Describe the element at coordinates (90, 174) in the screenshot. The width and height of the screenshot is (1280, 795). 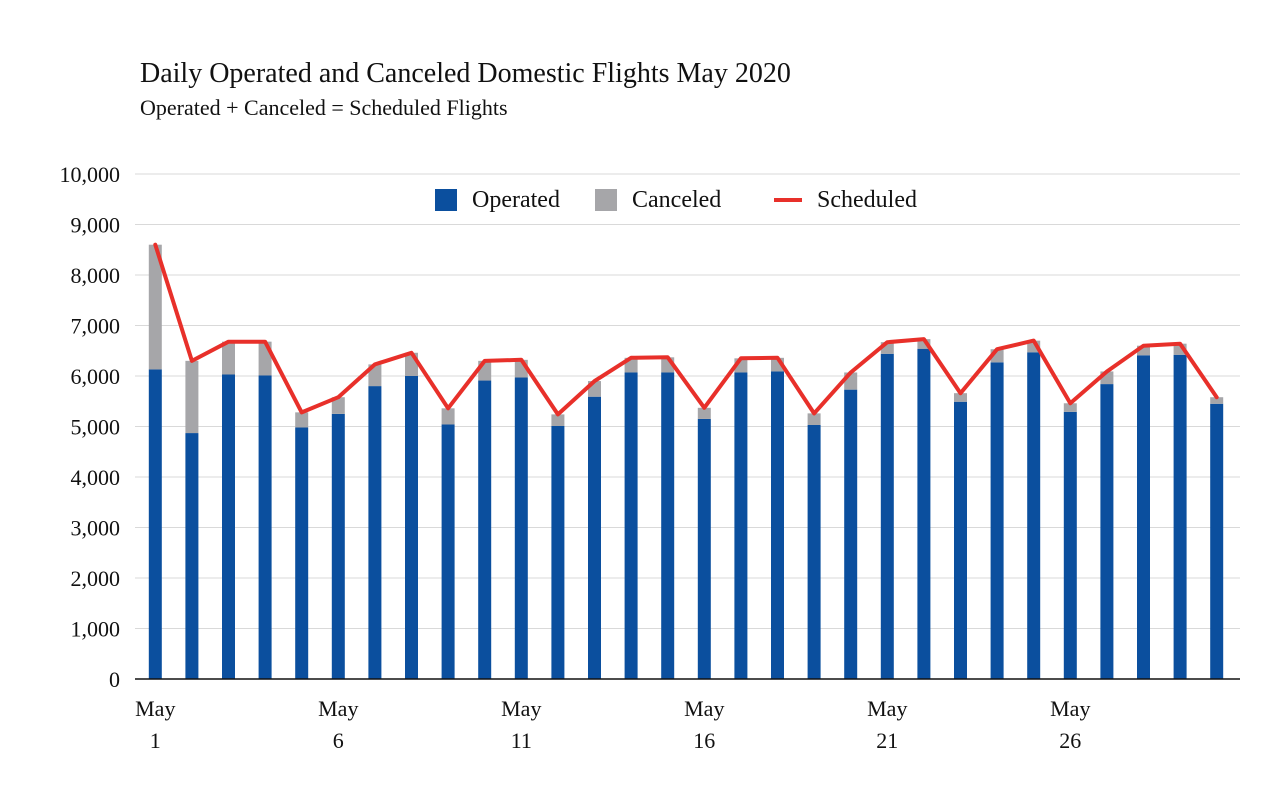
I see `y-tick-label: 10,000` at that location.